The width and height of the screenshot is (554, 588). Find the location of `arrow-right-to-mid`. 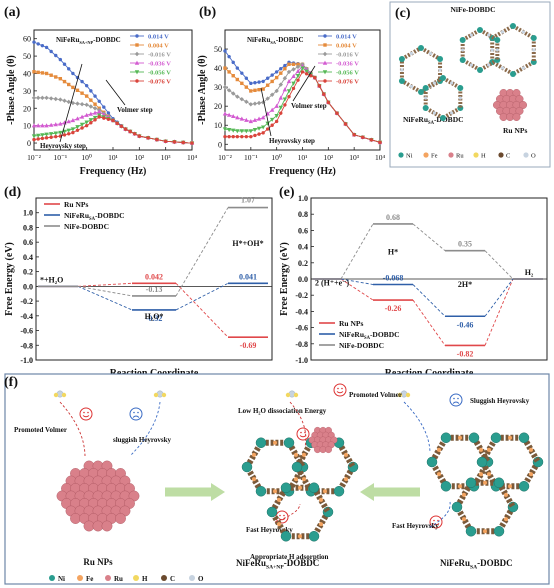

arrow-right-to-mid is located at coordinates (390, 492).